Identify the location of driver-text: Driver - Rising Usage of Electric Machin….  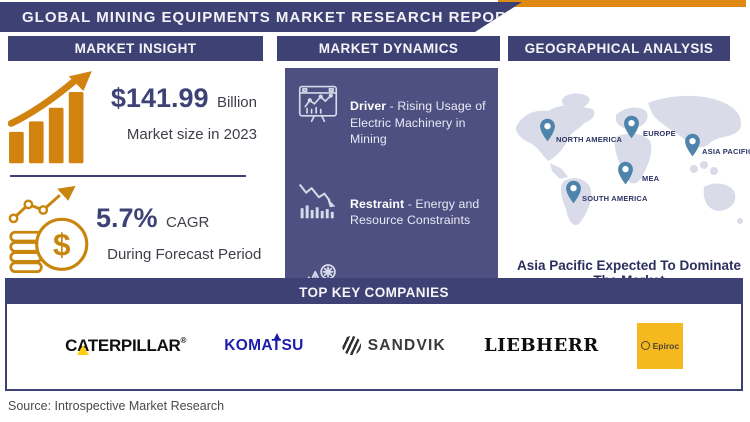
(419, 120).